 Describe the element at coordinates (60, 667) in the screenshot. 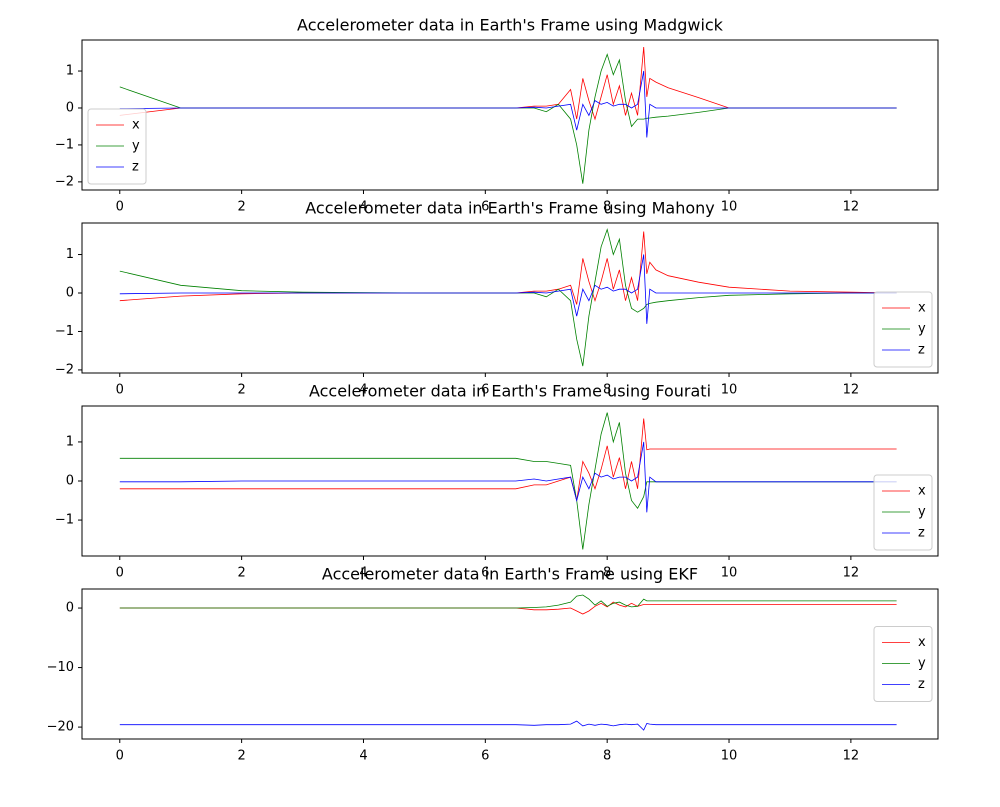

I see `y-tick-label: −10` at that location.